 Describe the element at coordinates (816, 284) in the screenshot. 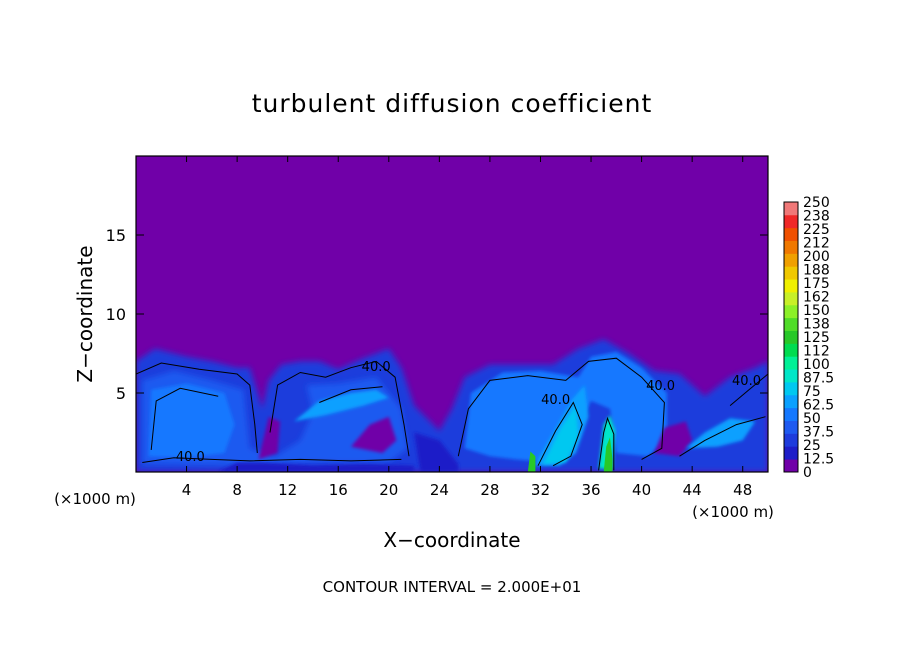

I see `colorbar-label: 175` at that location.